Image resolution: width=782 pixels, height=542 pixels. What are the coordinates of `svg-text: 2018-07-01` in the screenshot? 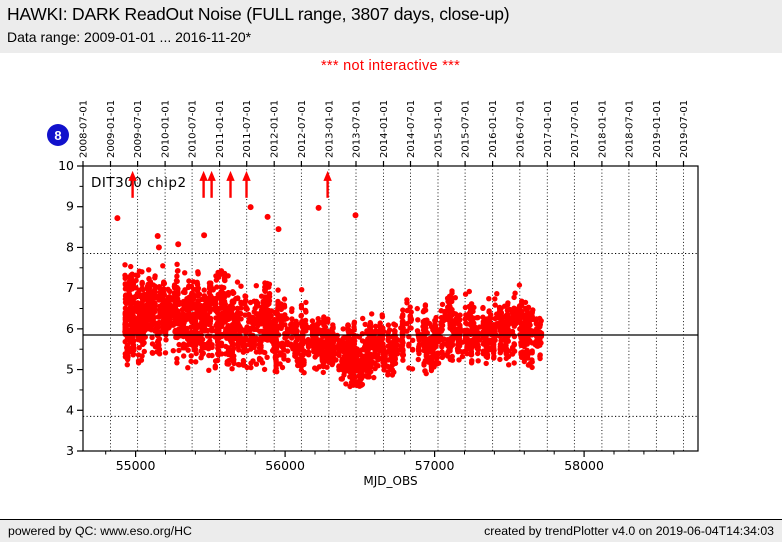 It's located at (629, 129).